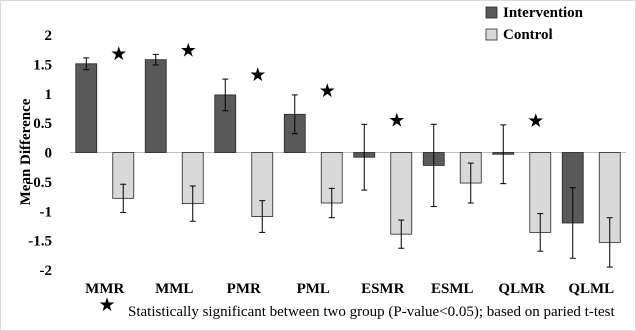 This screenshot has height=331, width=636. What do you see at coordinates (46, 212) in the screenshot?
I see `y-tick-label: -1` at bounding box center [46, 212].